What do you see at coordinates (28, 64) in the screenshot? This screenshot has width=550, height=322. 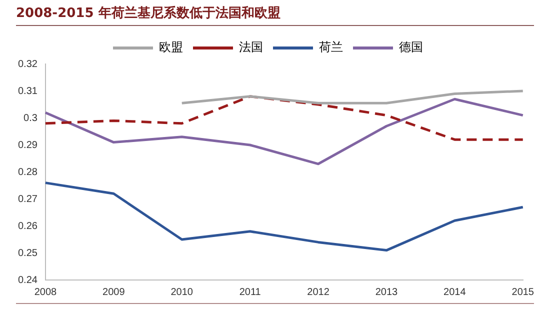 I see `y-tick-label: 0.32` at bounding box center [28, 64].